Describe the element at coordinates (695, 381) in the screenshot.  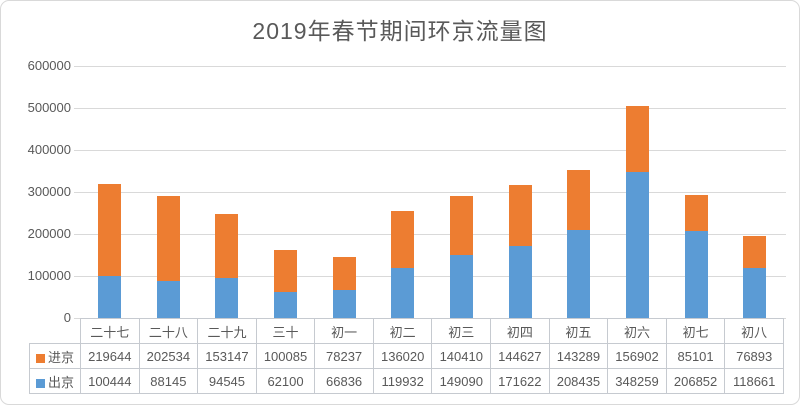
I see `table-value-cell: 206852` at that location.